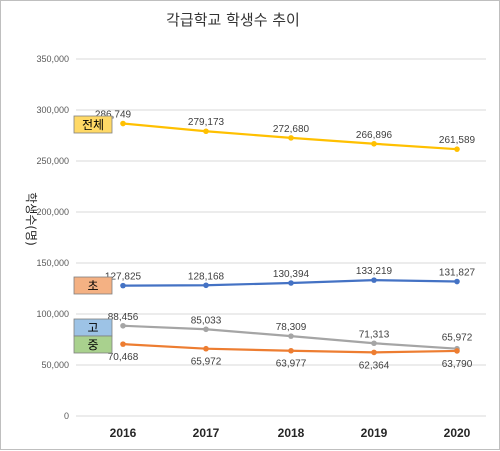 The height and width of the screenshot is (451, 500). I want to click on y-tick-label: 200,000, so click(52, 212).